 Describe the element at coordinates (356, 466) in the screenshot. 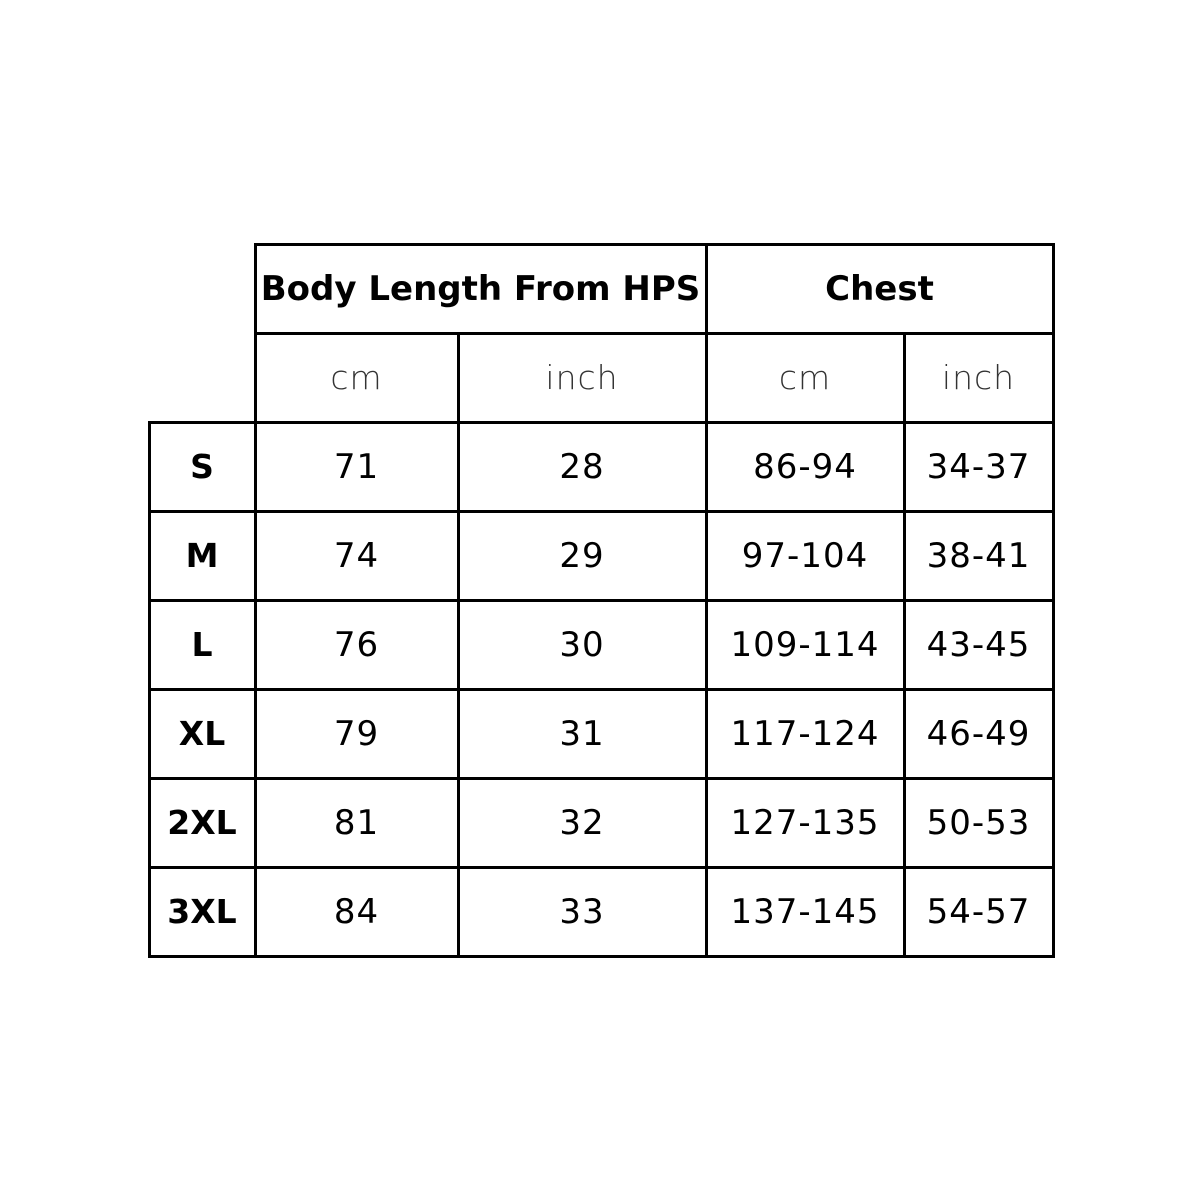

I see `table-cell: 71` at that location.